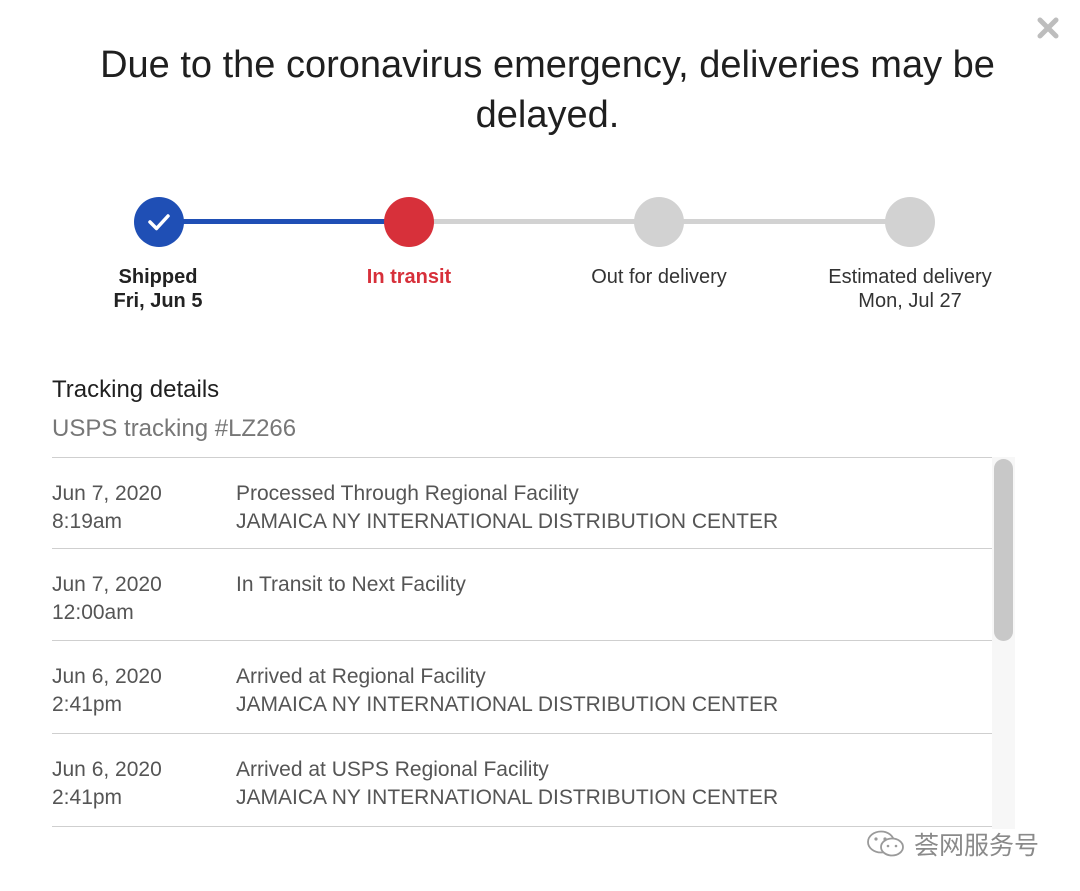 The image size is (1080, 891). I want to click on step-title: Out for delivery, so click(659, 277).